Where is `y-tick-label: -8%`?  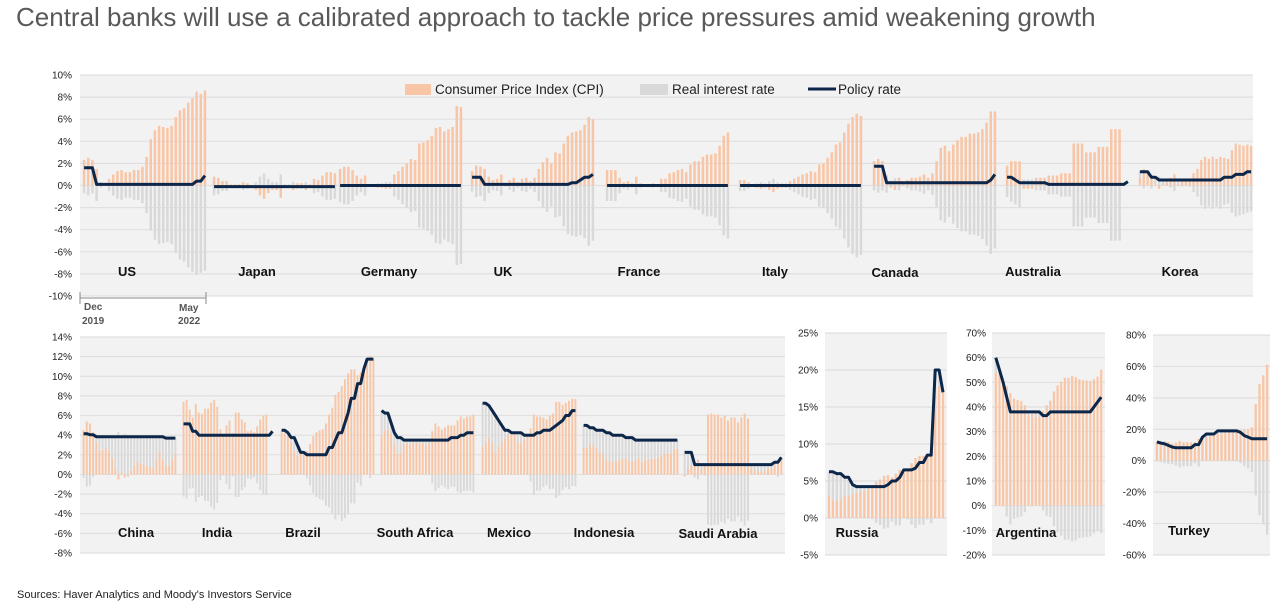 y-tick-label: -8% is located at coordinates (63, 274).